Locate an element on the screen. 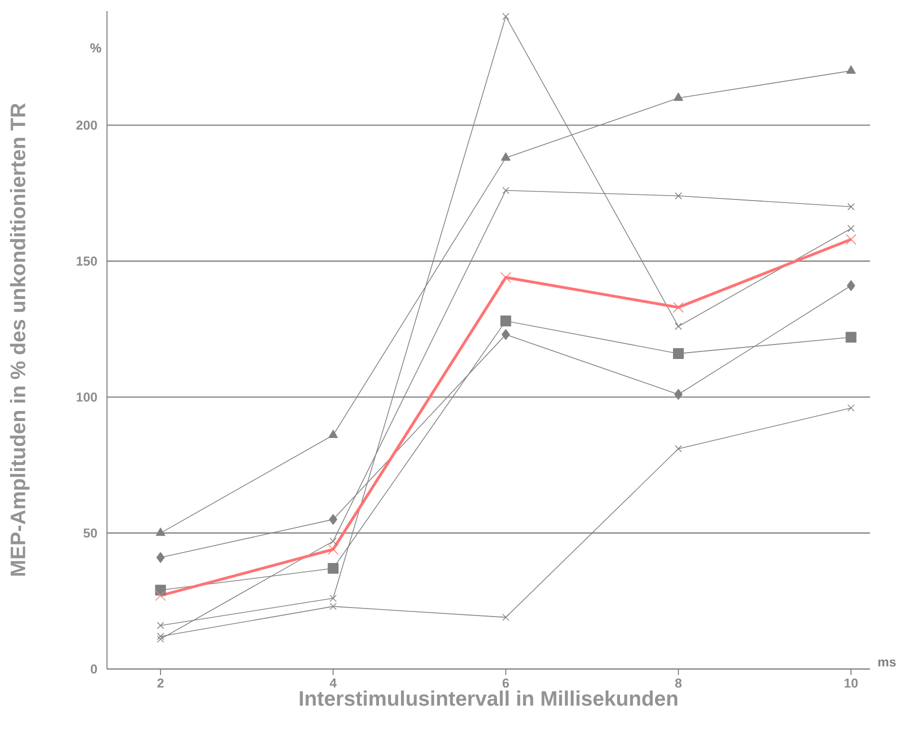 The height and width of the screenshot is (744, 918). y-tick-label: 100 is located at coordinates (86, 397).